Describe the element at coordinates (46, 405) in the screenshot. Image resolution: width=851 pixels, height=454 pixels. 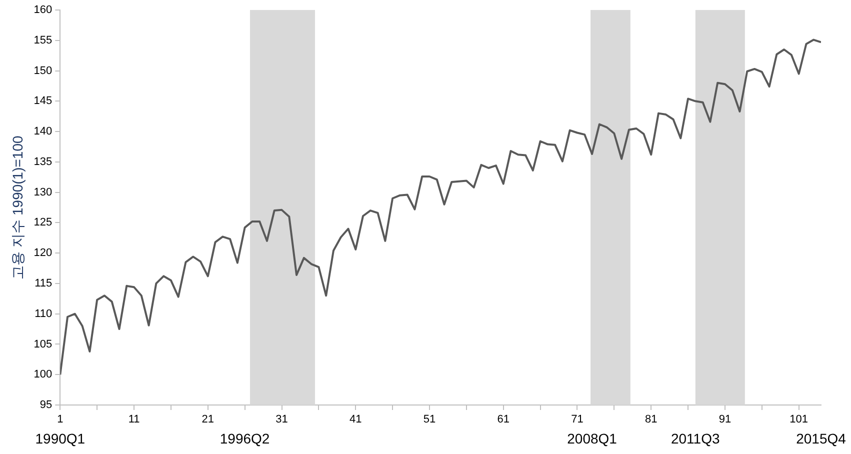
I see `y-tick-label: 95` at that location.